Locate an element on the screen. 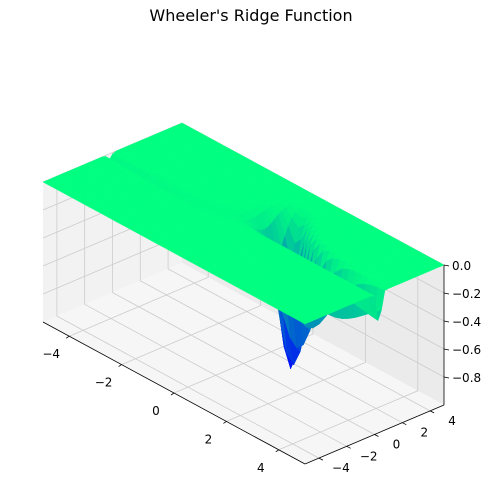  y-tick-label: 4 is located at coordinates (452, 421).